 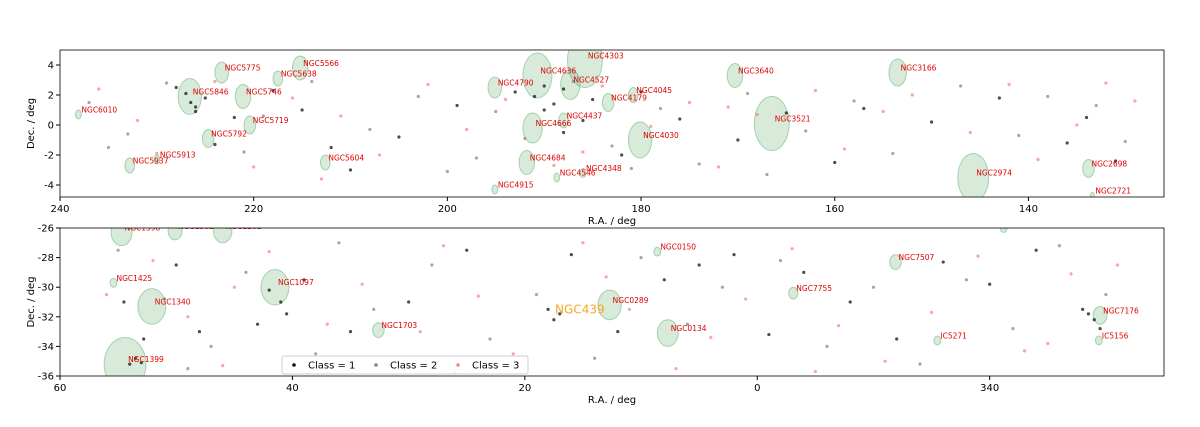 What do you see at coordinates (793, 119) in the screenshot?
I see `galaxy-label: NGC3521` at bounding box center [793, 119].